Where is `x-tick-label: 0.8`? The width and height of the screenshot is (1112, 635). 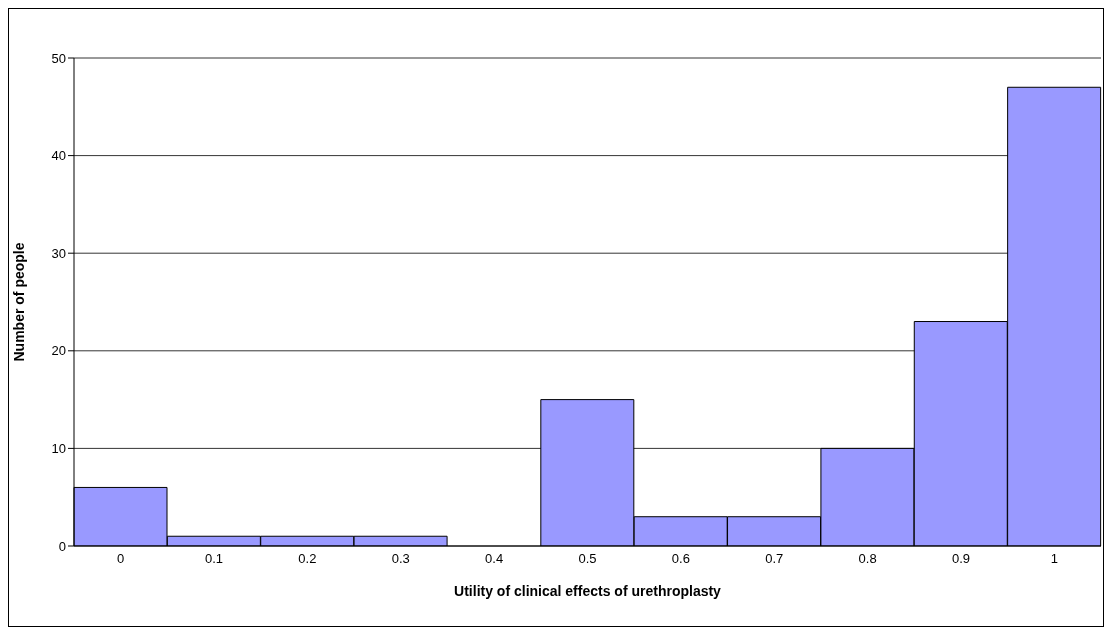 x-tick-label: 0.8 is located at coordinates (867, 559).